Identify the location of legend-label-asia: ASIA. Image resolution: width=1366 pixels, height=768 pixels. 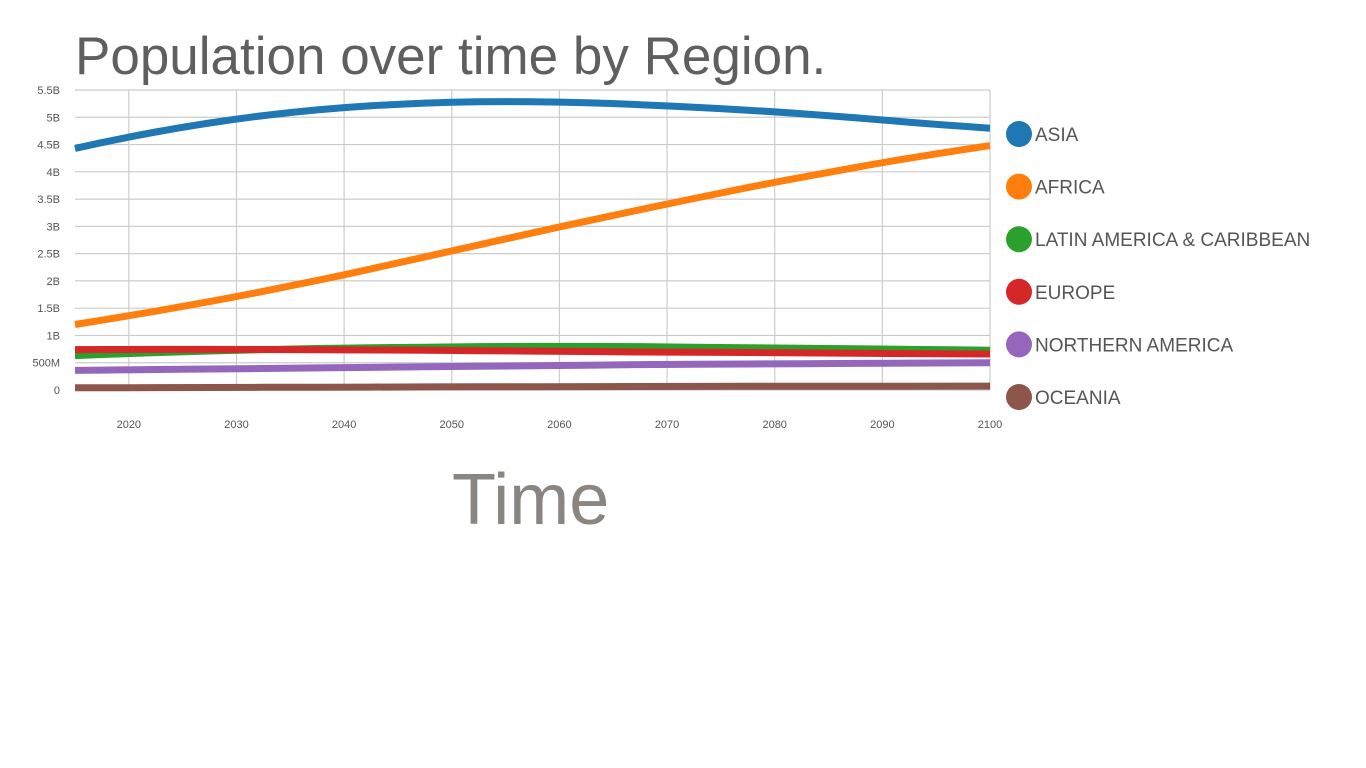
(1057, 135).